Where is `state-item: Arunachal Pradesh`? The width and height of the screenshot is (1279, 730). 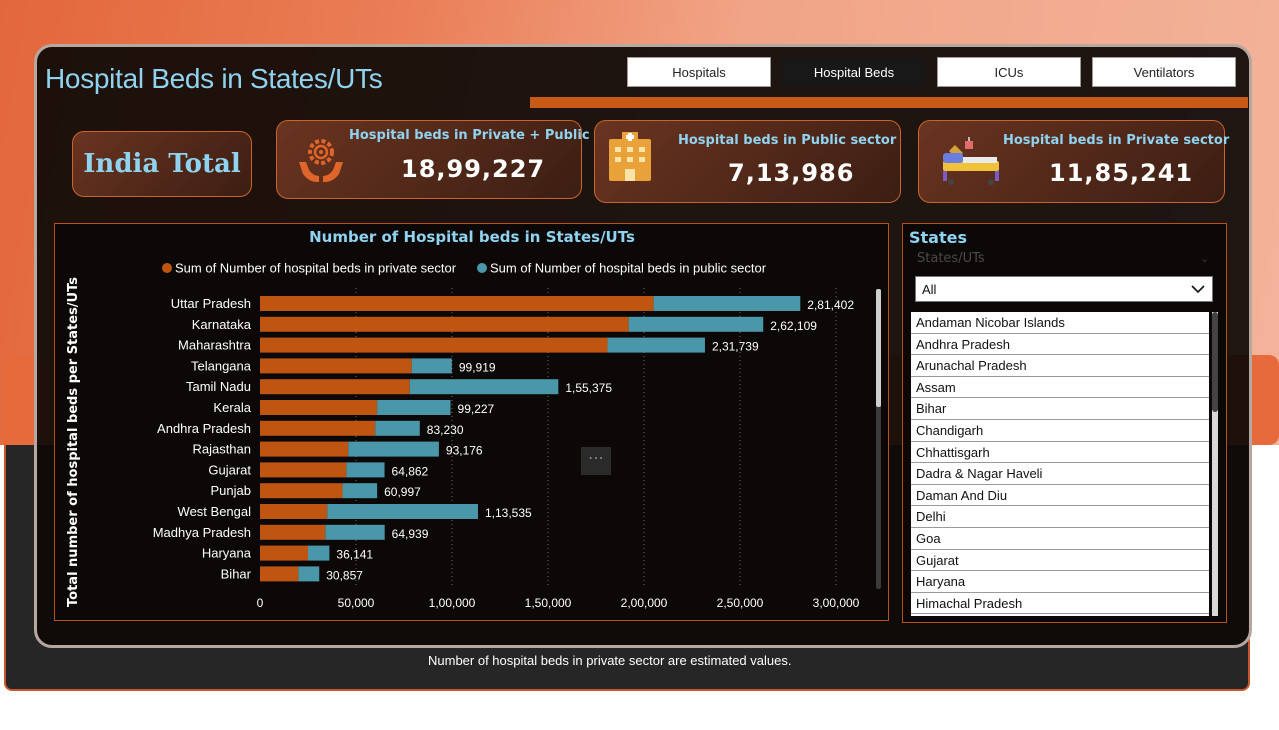
state-item: Arunachal Pradesh is located at coordinates (1060, 366).